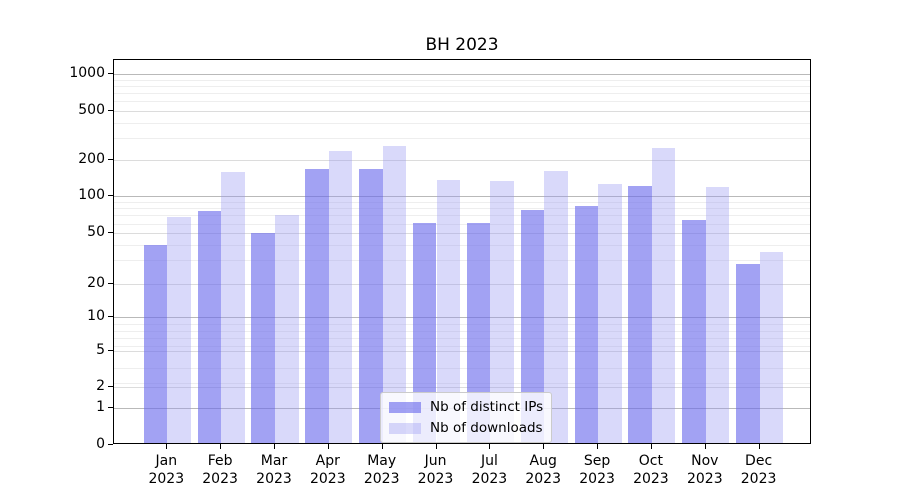  I want to click on x-tick-label-oct: Oct 2023, so click(651, 470).